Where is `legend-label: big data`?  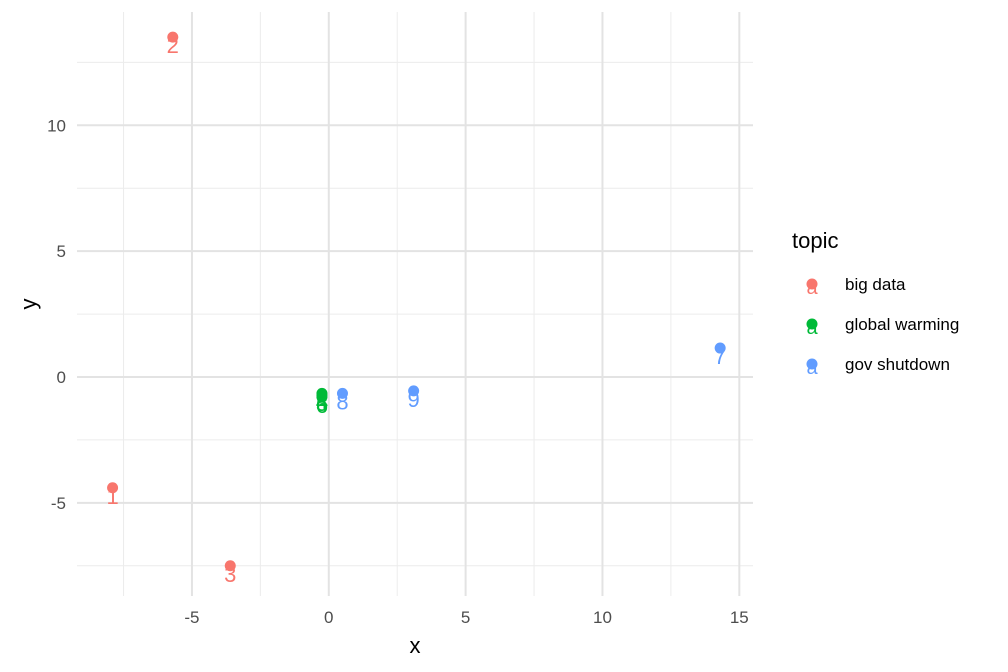 legend-label: big data is located at coordinates (875, 284).